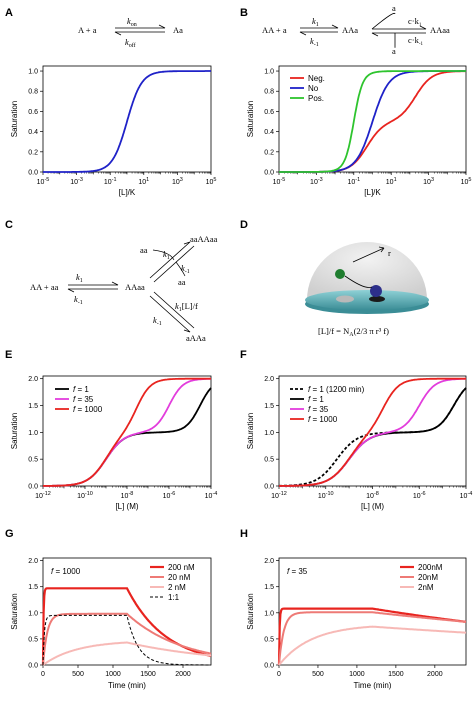 This screenshot has width=474, height=702. Describe the element at coordinates (269, 92) in the screenshot. I see `y-tick-label: 0.8` at that location.